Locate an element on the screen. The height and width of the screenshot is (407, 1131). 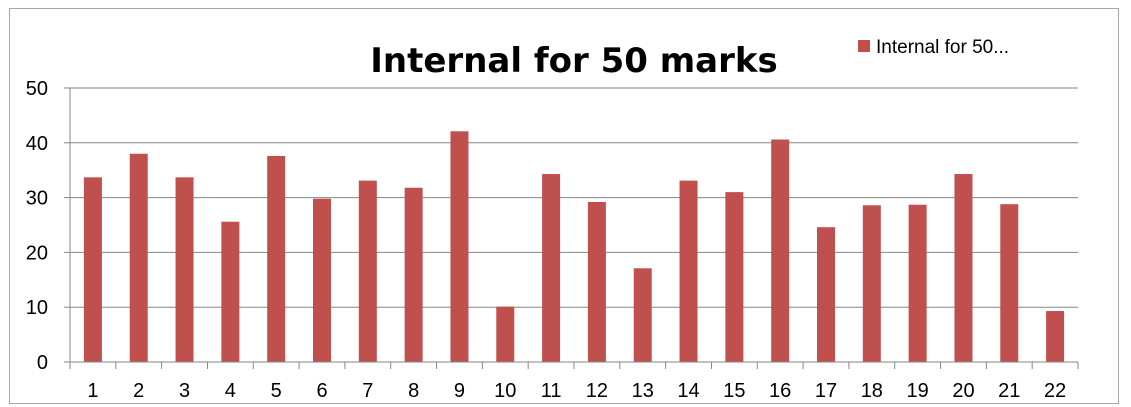
chart-title: Internal for 50 marks is located at coordinates (573, 61).